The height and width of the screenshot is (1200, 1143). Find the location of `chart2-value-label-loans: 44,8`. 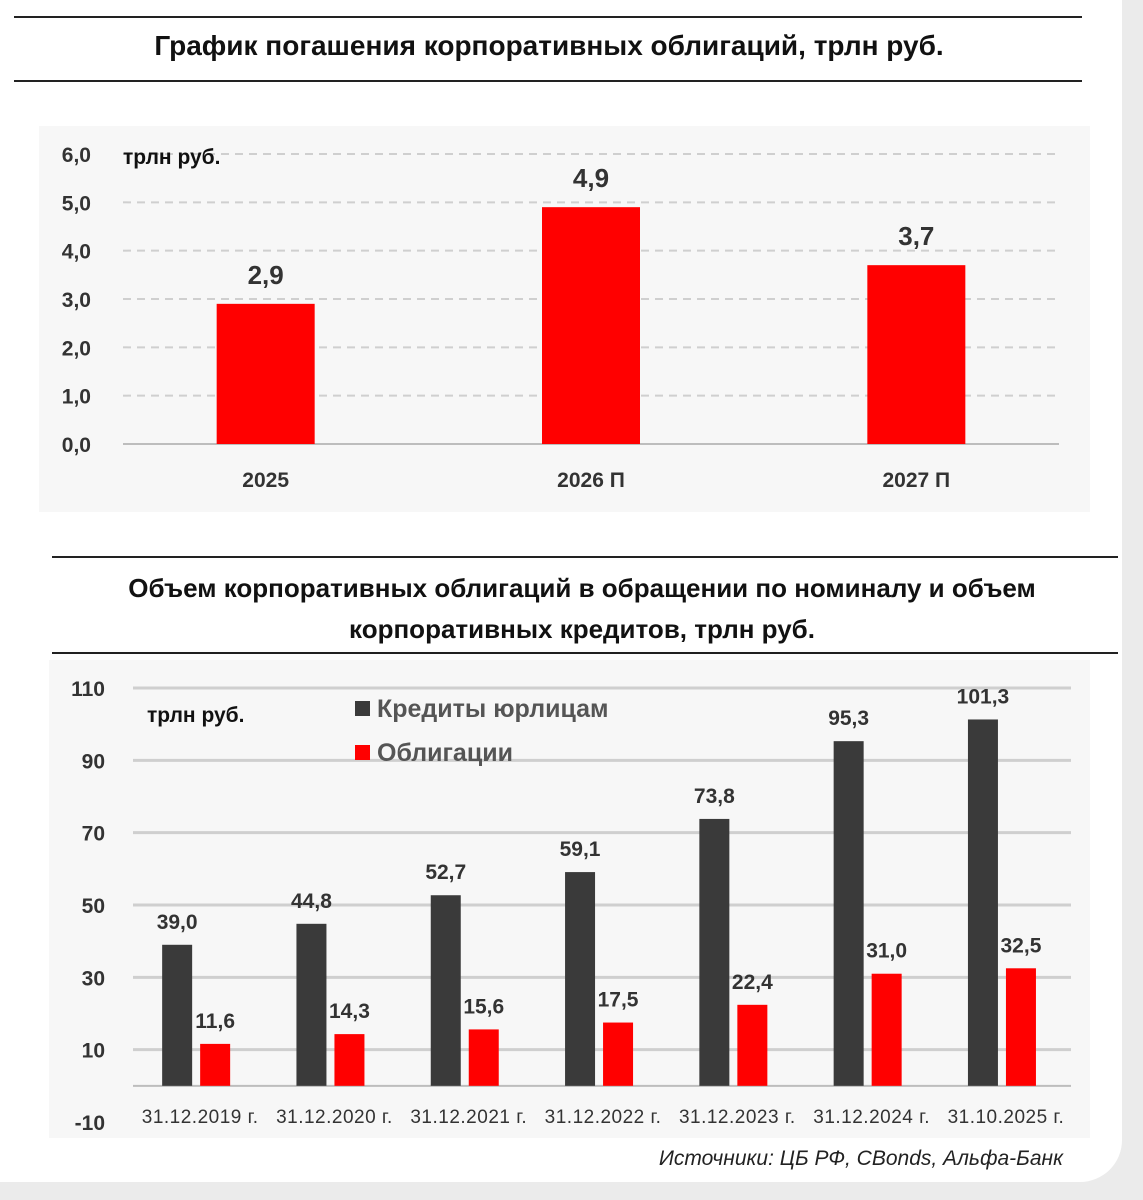

chart2-value-label-loans: 44,8 is located at coordinates (311, 901).